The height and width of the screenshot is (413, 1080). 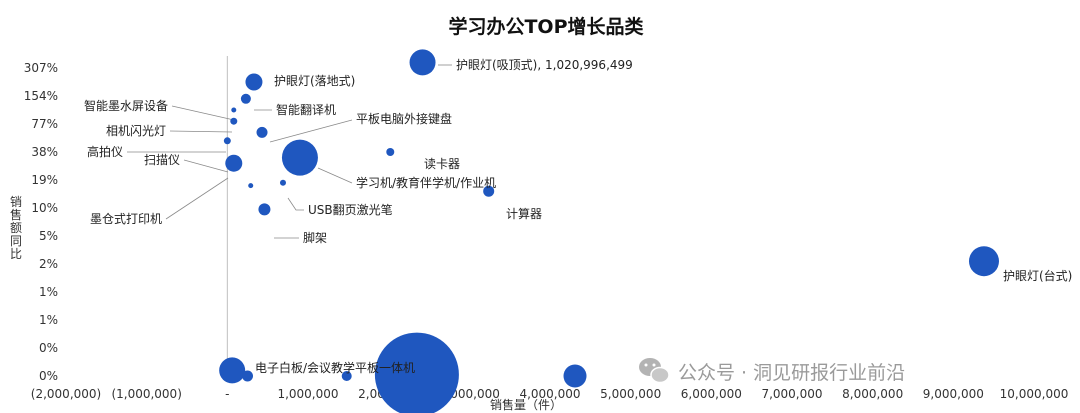 What do you see at coordinates (41, 96) in the screenshot?
I see `y-tick-label: 154%` at bounding box center [41, 96].